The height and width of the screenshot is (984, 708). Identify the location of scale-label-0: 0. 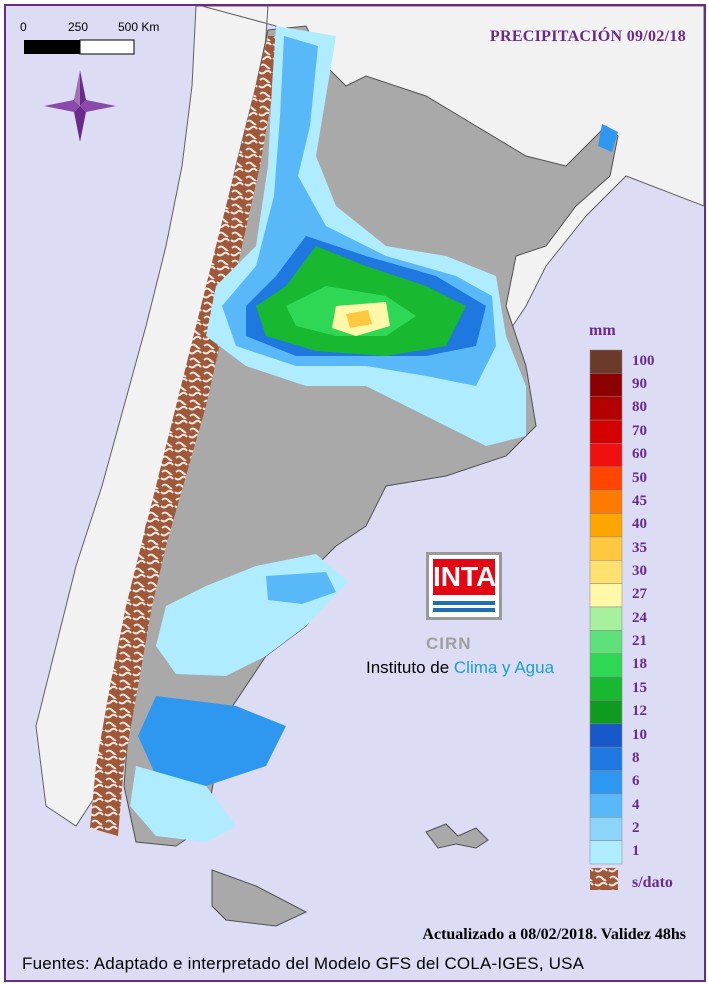
(23, 27).